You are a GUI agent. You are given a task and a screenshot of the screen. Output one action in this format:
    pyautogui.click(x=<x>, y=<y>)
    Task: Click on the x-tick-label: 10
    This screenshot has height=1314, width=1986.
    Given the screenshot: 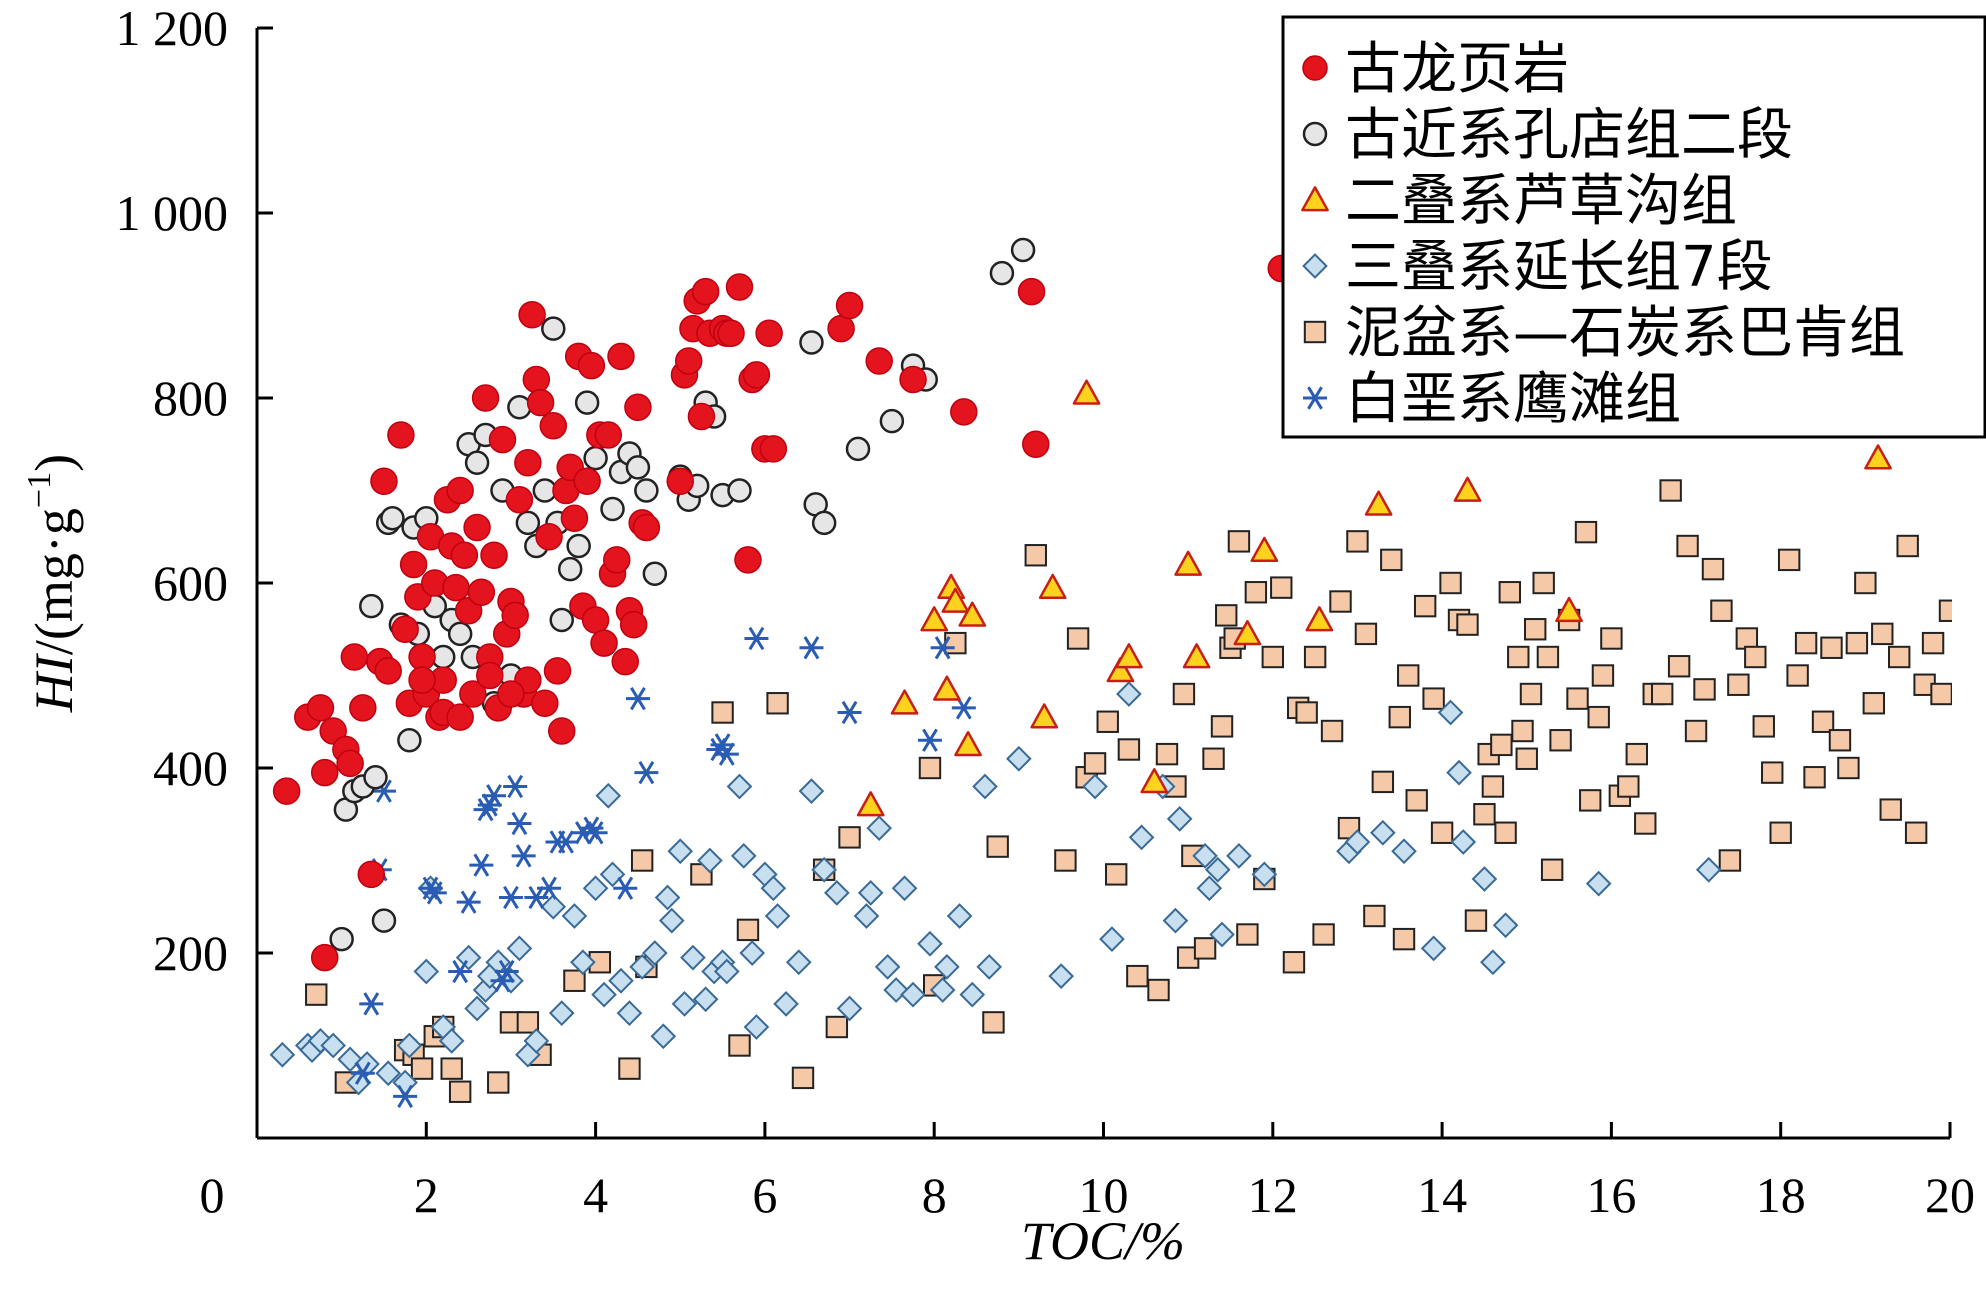 What is the action you would take?
    pyautogui.click(x=1104, y=1195)
    